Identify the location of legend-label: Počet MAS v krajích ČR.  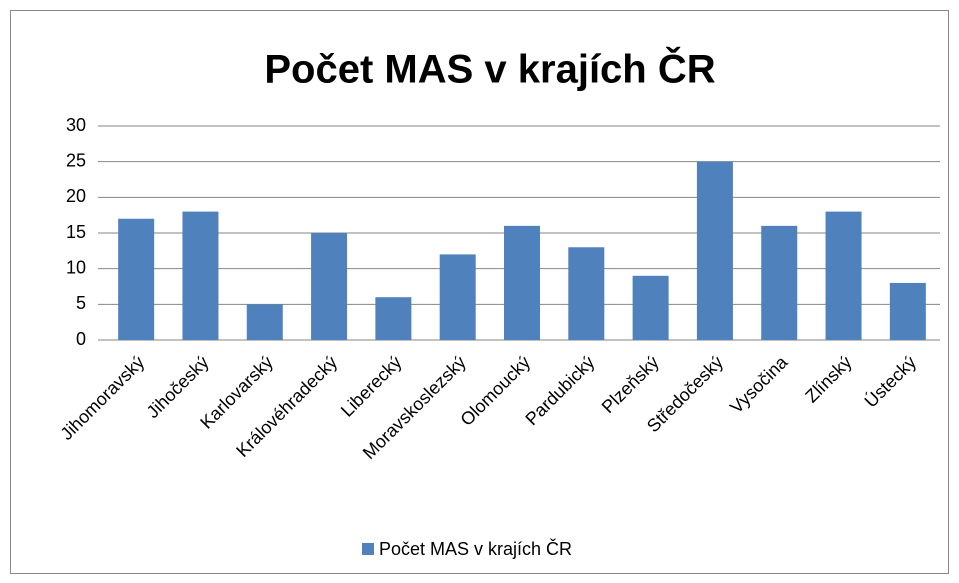
(475, 548).